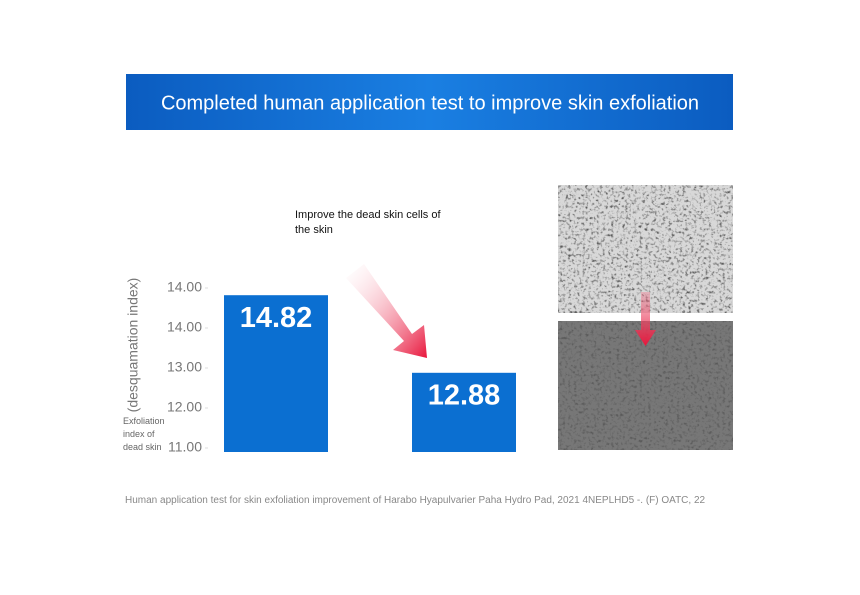  What do you see at coordinates (185, 447) in the screenshot?
I see `y-tick-label: 11.00` at bounding box center [185, 447].